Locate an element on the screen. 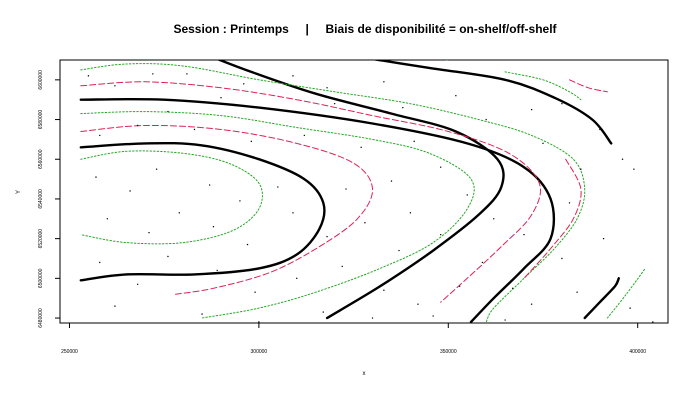 This screenshot has width=700, height=400. x-tick-label: 350000 is located at coordinates (448, 352).